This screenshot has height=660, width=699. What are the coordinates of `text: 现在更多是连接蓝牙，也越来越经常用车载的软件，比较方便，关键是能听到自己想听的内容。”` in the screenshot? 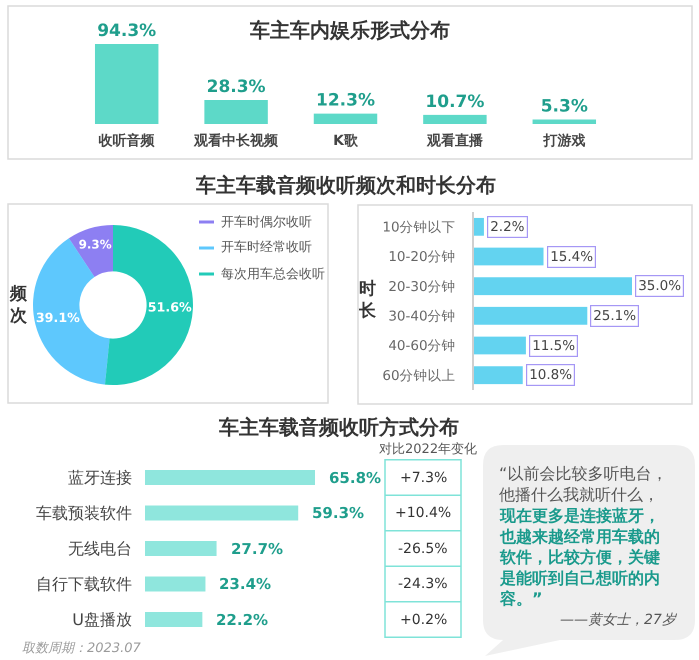 It's located at (579, 557).